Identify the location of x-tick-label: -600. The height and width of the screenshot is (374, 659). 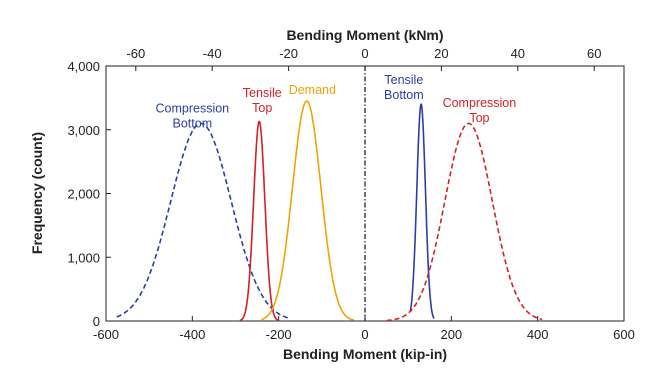
(106, 334).